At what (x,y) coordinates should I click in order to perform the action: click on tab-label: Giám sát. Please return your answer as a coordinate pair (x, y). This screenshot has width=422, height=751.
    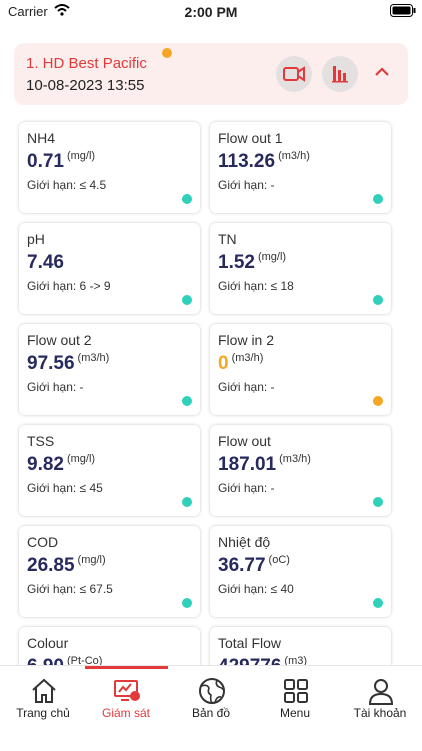
    Looking at the image, I should click on (125, 713).